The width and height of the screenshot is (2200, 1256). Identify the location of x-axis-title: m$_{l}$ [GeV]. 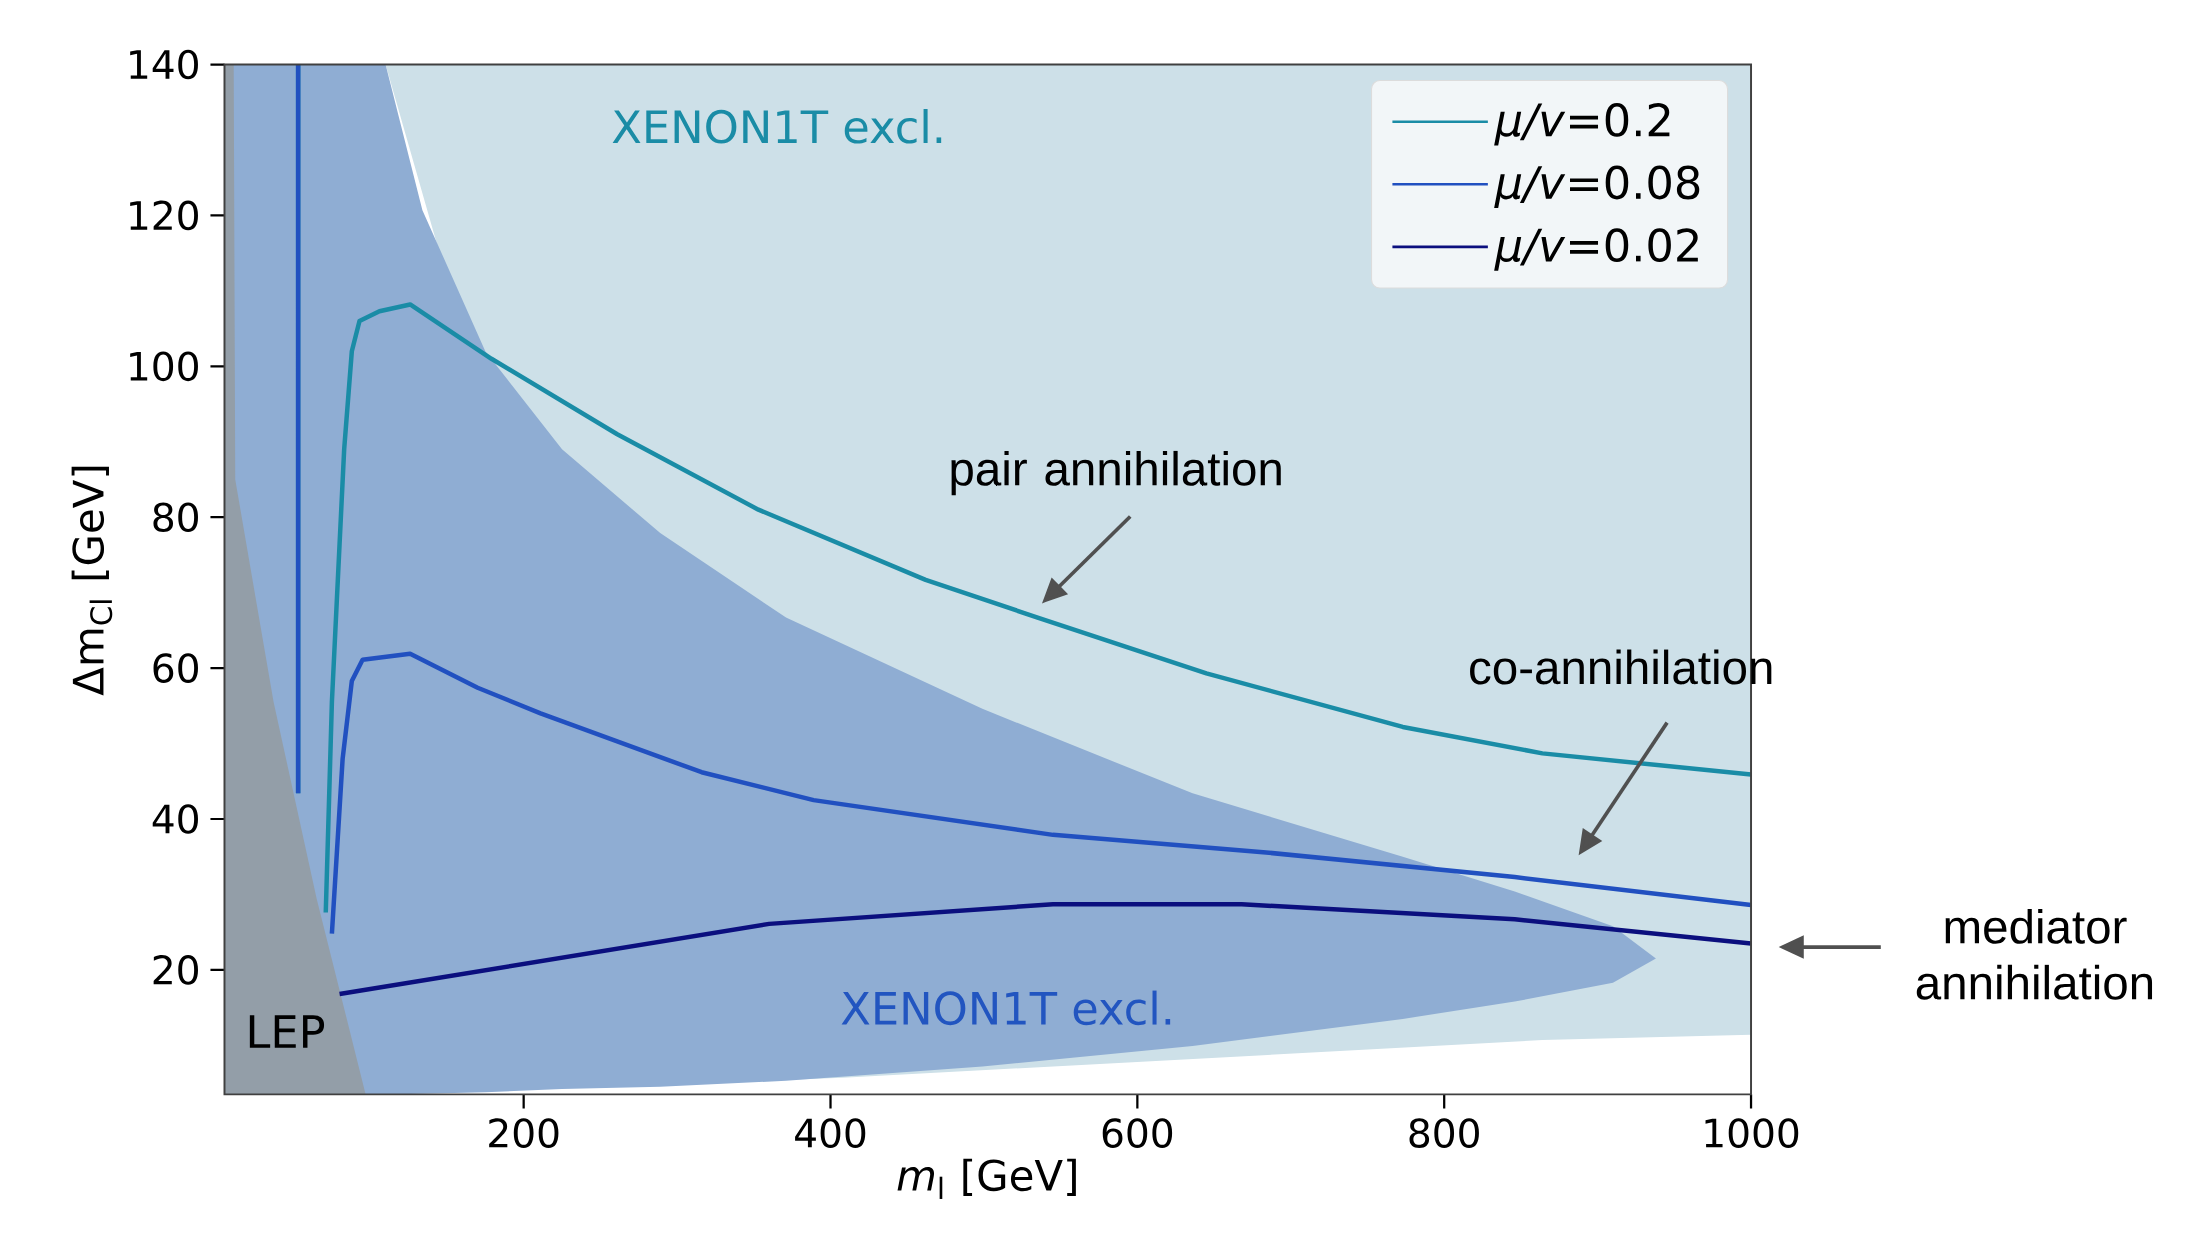
(986, 1179).